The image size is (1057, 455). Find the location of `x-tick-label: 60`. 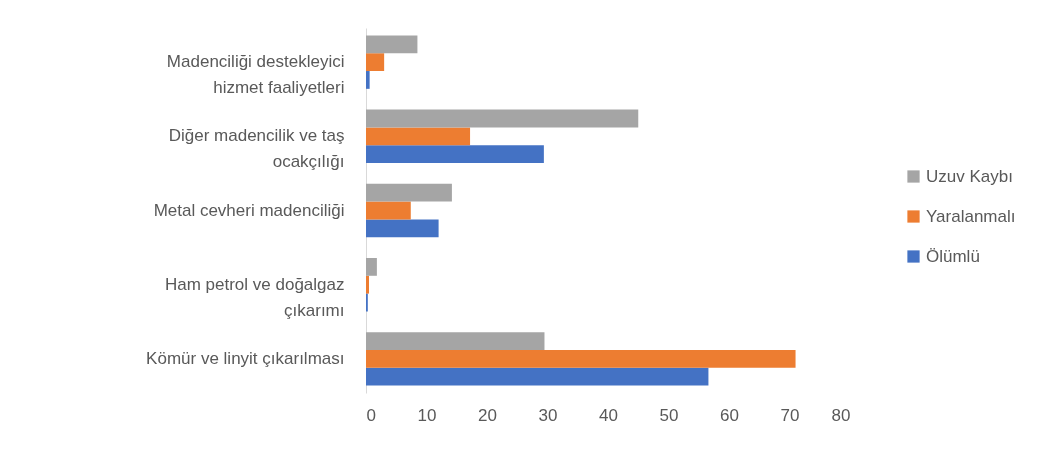

x-tick-label: 60 is located at coordinates (729, 415).